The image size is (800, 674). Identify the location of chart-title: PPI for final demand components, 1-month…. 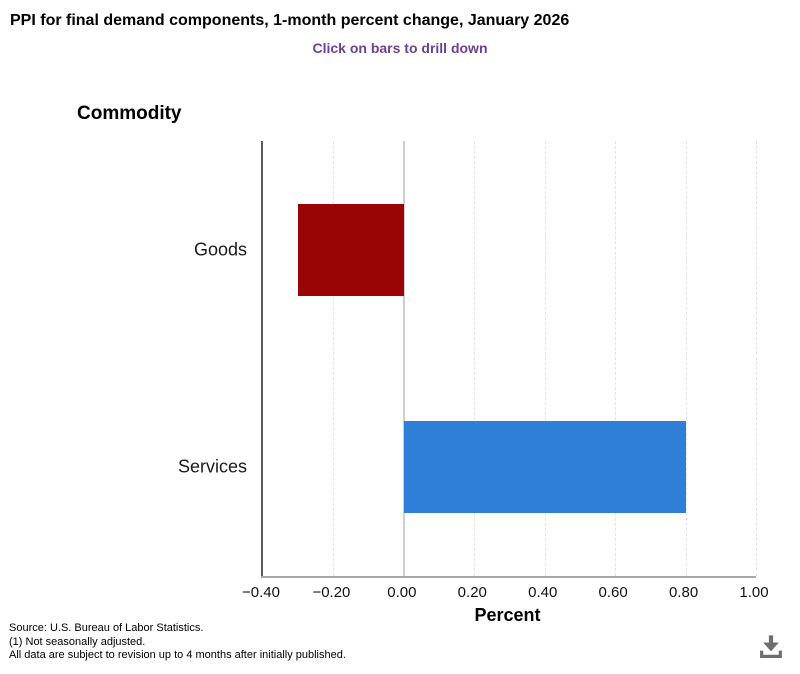
(290, 20).